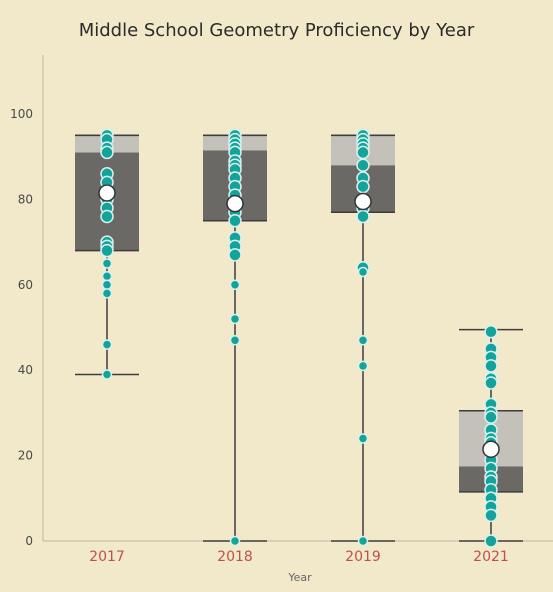  What do you see at coordinates (29, 541) in the screenshot?
I see `y-tick-label: 0` at bounding box center [29, 541].